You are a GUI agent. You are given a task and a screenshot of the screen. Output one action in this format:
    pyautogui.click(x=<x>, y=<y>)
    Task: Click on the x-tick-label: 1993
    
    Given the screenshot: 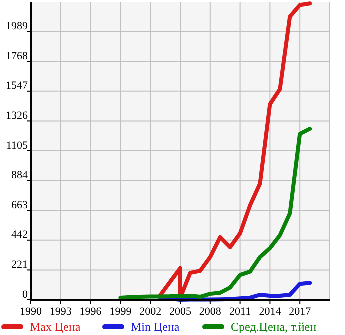 What is the action you would take?
    pyautogui.click(x=61, y=312)
    